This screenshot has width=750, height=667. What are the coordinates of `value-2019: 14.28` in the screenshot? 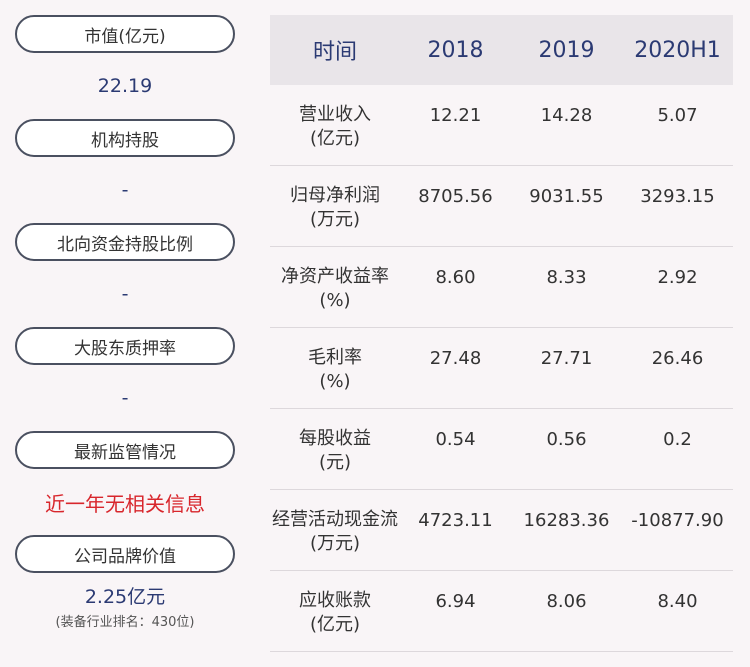 It's located at (566, 115).